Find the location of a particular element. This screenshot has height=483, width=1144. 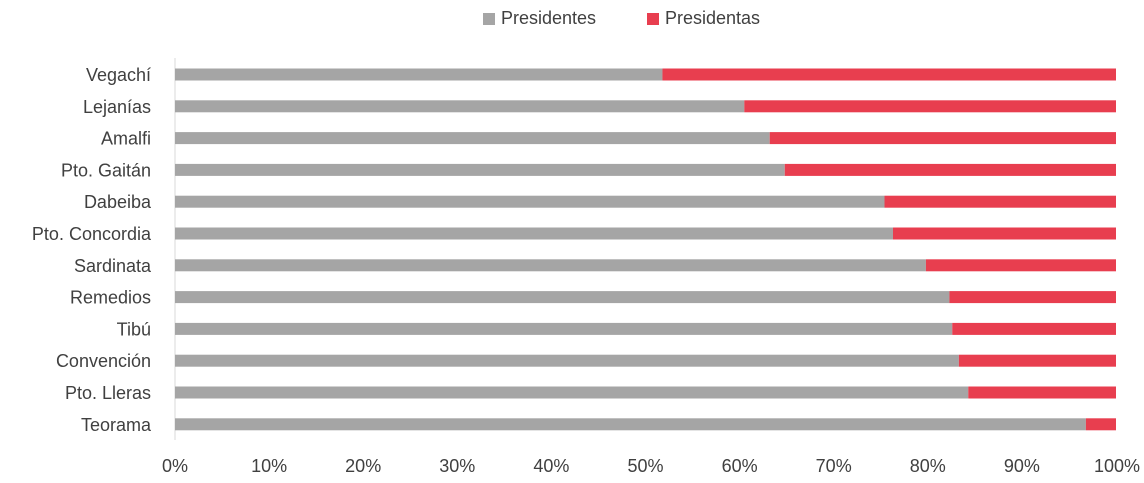

category-label: Pto. Gaitán is located at coordinates (106, 170).